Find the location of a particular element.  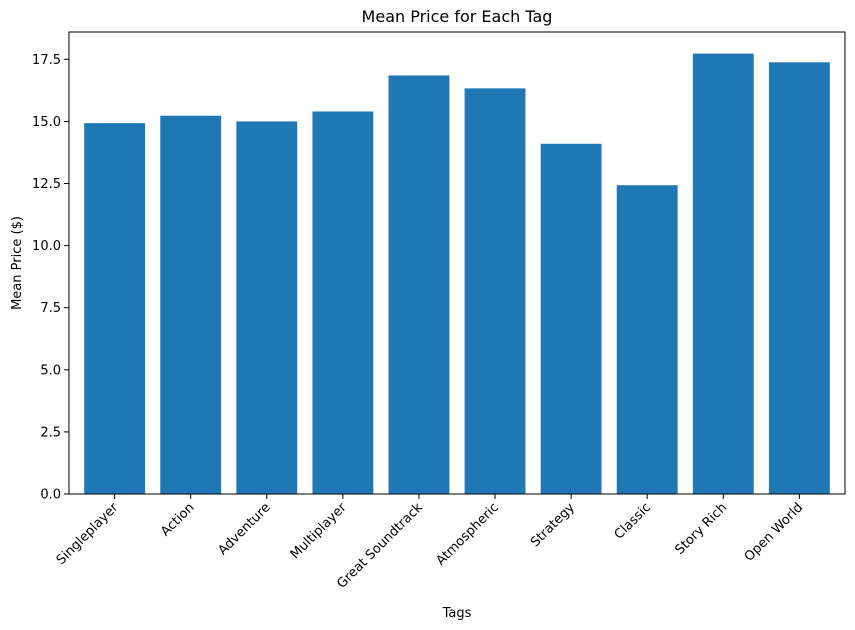

x-tick-label: Great Soundtrack is located at coordinates (380, 546).